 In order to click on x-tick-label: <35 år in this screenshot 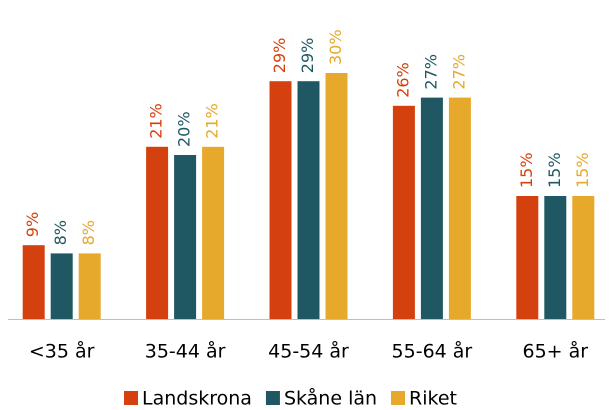, I will do `click(62, 351)`.